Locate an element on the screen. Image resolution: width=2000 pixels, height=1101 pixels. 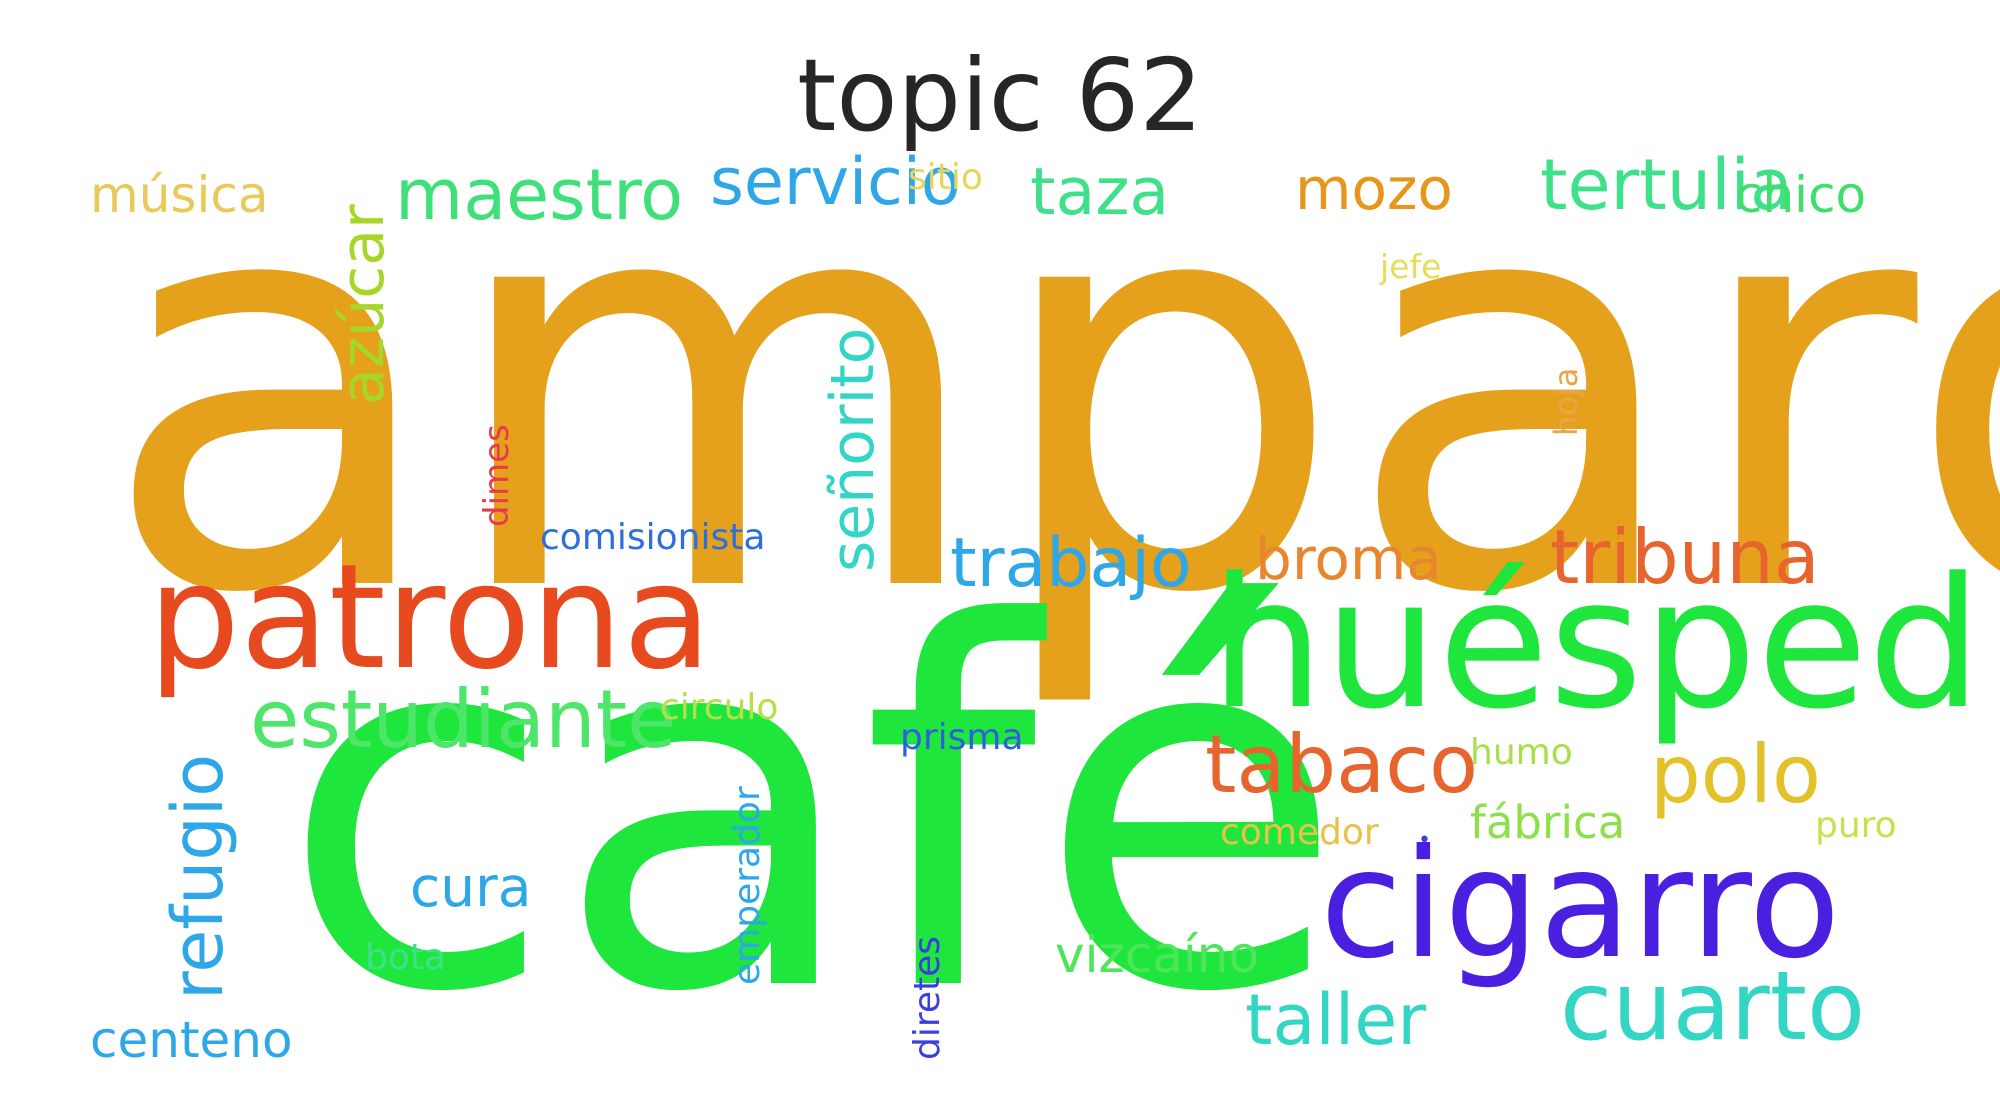
word-taller: taller is located at coordinates (1336, 1020).